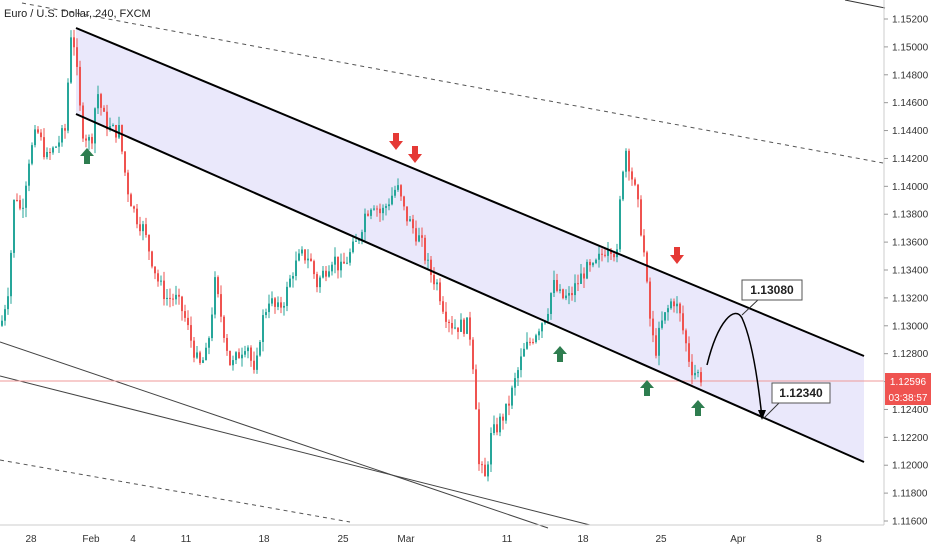 The height and width of the screenshot is (550, 932). I want to click on down-arrow-icon, so click(396, 141).